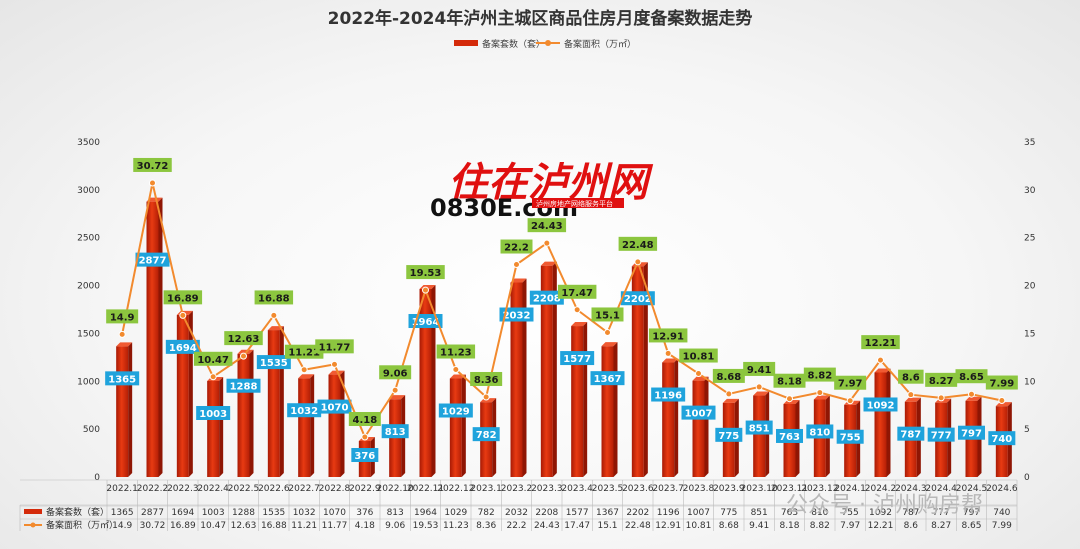  I want to click on bar-value-label: 810, so click(819, 432).